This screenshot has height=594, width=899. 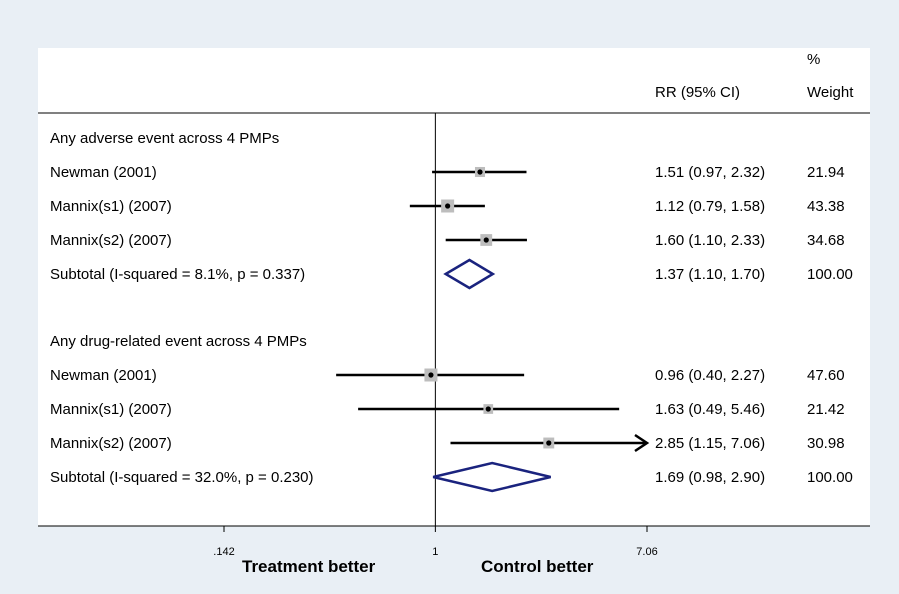 I want to click on x-axis: .142 1 7.06, so click(x=435, y=542).